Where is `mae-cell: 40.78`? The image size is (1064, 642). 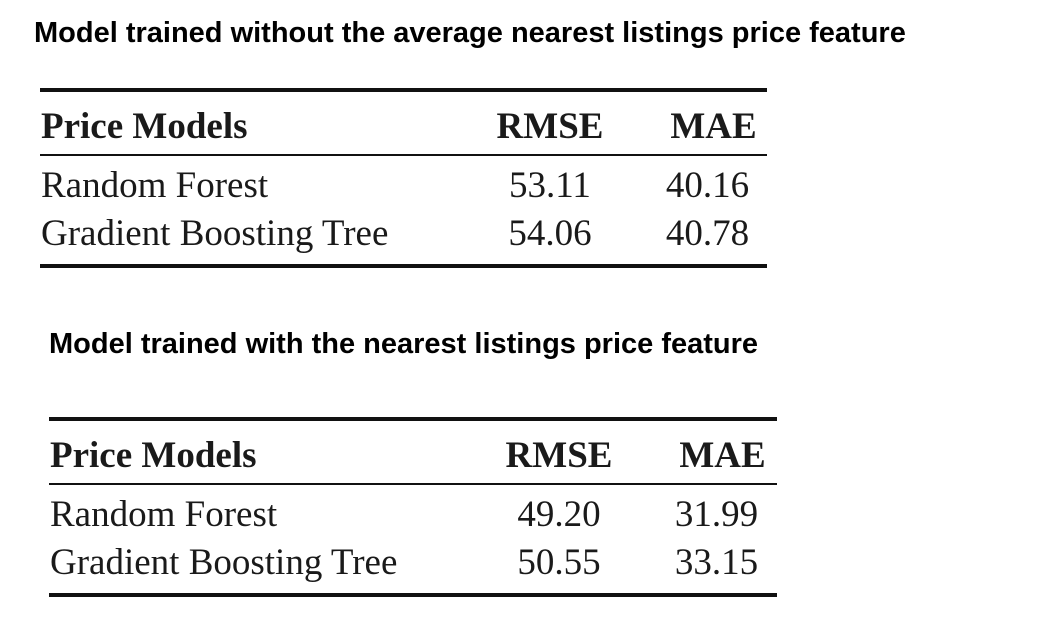
mae-cell: 40.78 is located at coordinates (707, 233).